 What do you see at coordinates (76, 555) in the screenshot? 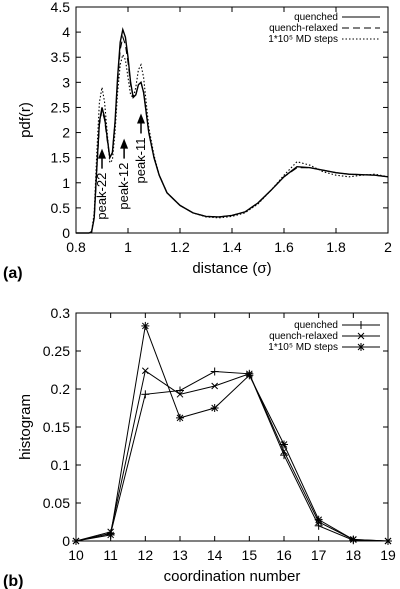
I see `x-tick-label: 10` at bounding box center [76, 555].